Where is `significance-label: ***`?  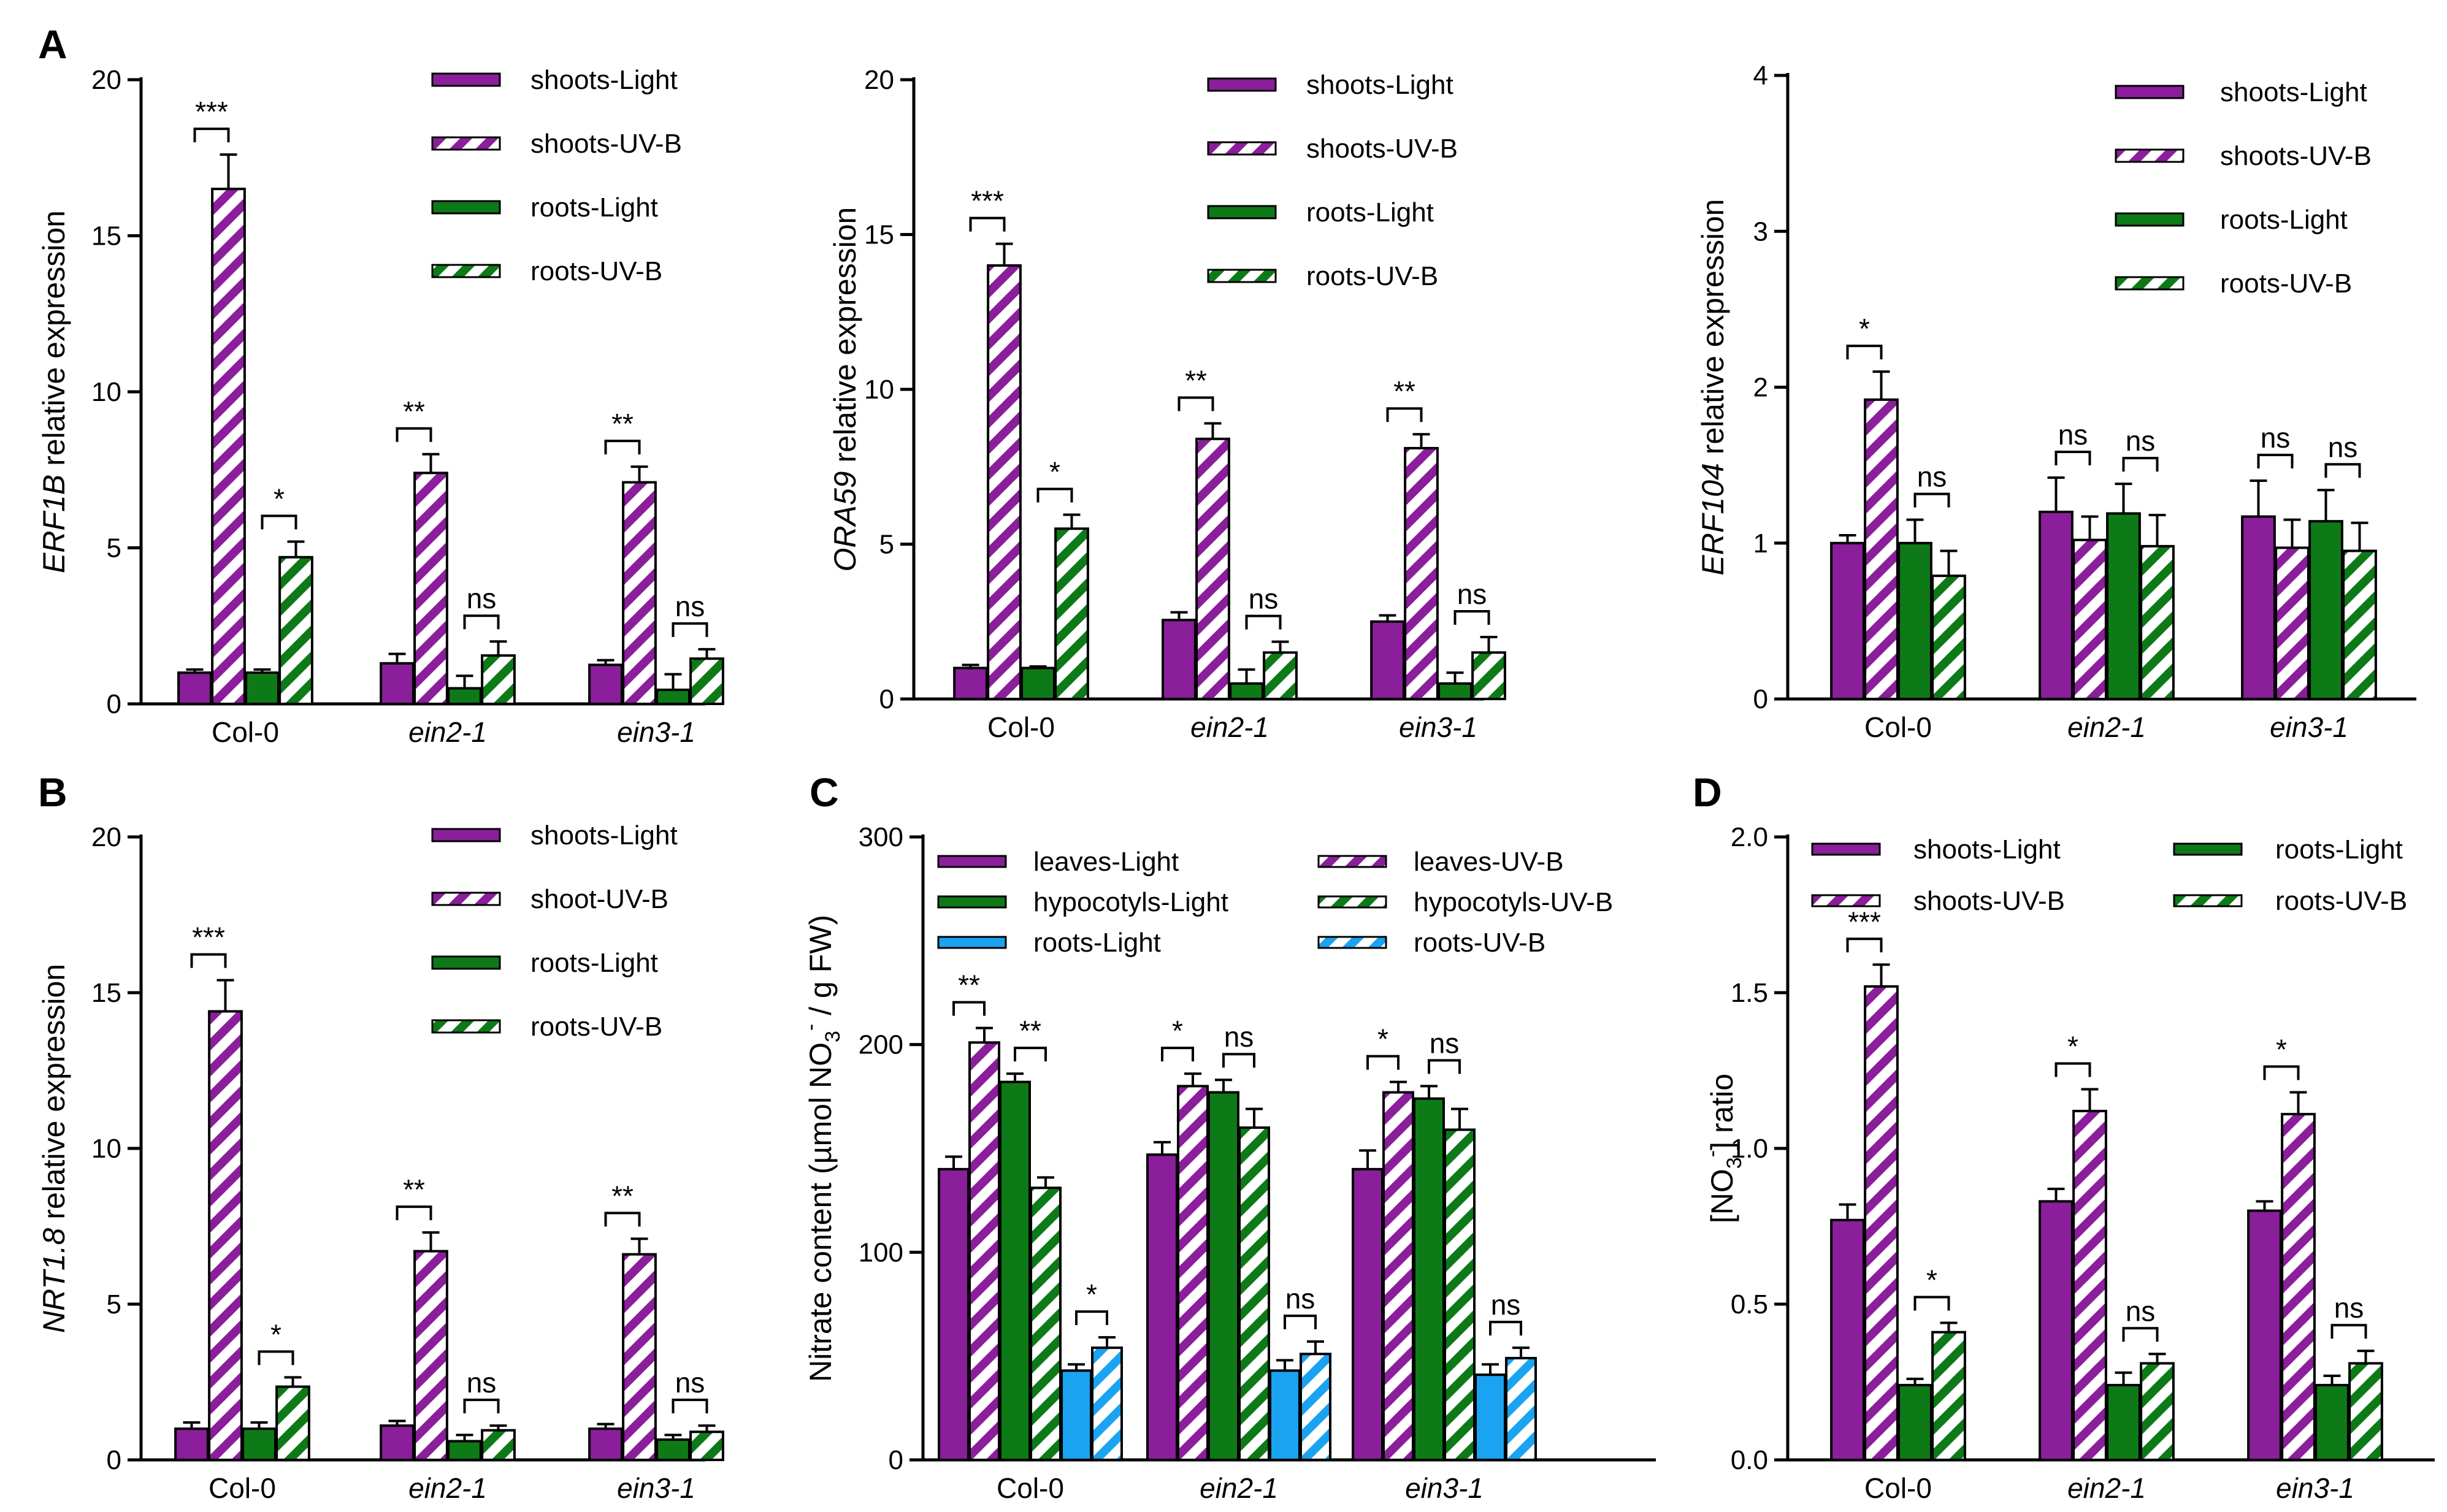 significance-label: *** is located at coordinates (987, 201).